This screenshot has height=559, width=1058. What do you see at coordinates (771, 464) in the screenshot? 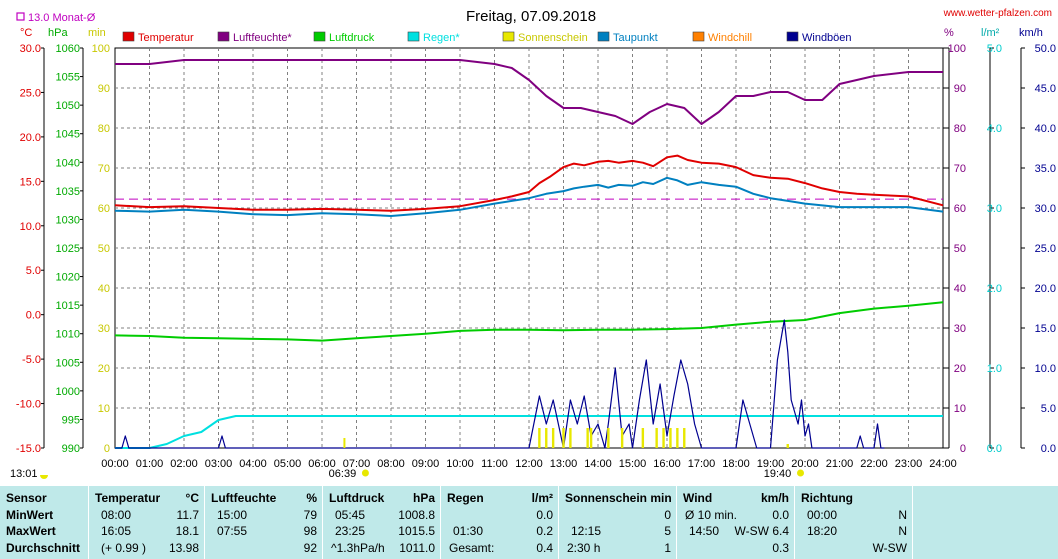
I see `time-tick-label: 19:00` at bounding box center [771, 464].